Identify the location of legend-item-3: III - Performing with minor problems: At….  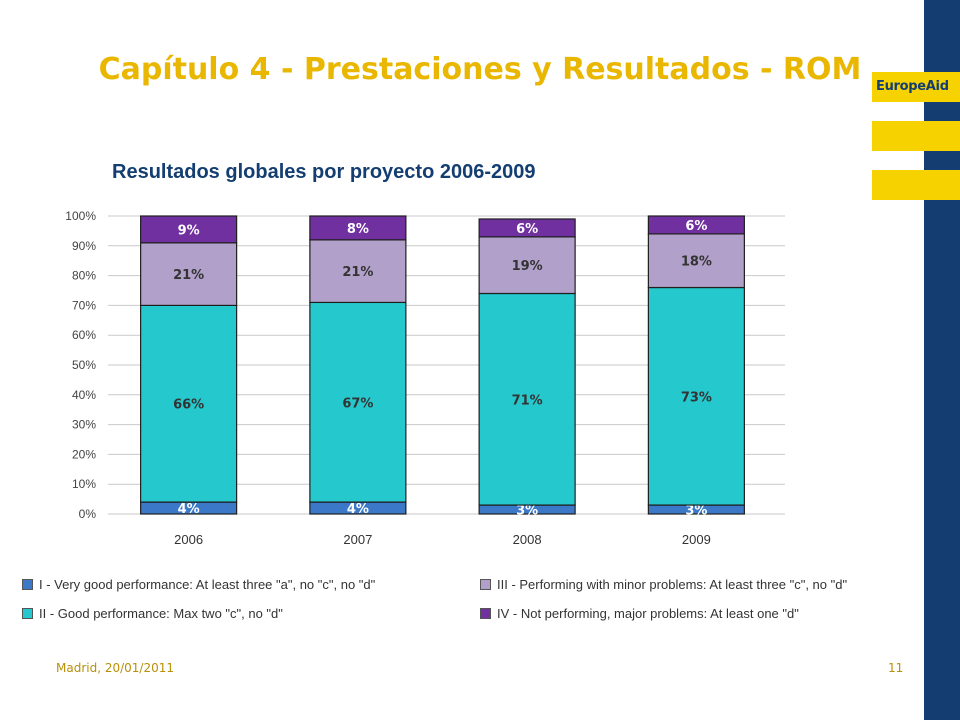
(663, 584).